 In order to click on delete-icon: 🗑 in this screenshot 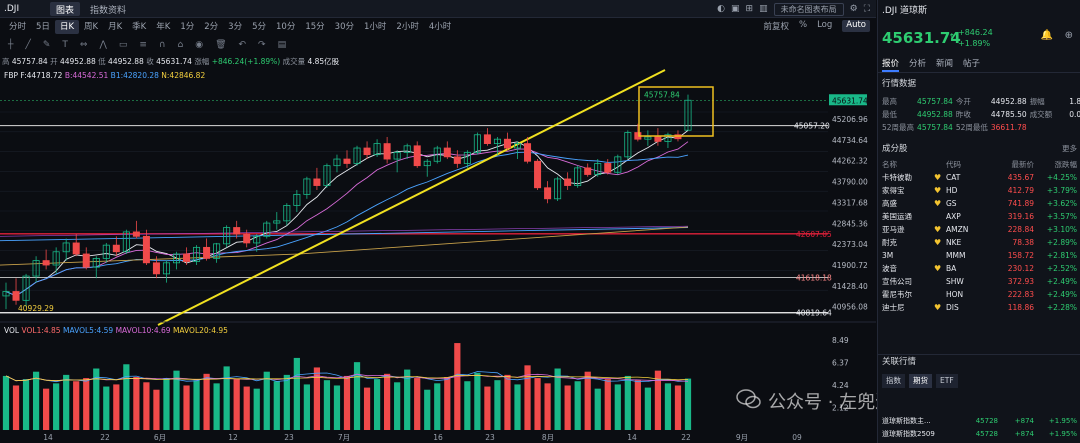, I will do `click(221, 45)`.